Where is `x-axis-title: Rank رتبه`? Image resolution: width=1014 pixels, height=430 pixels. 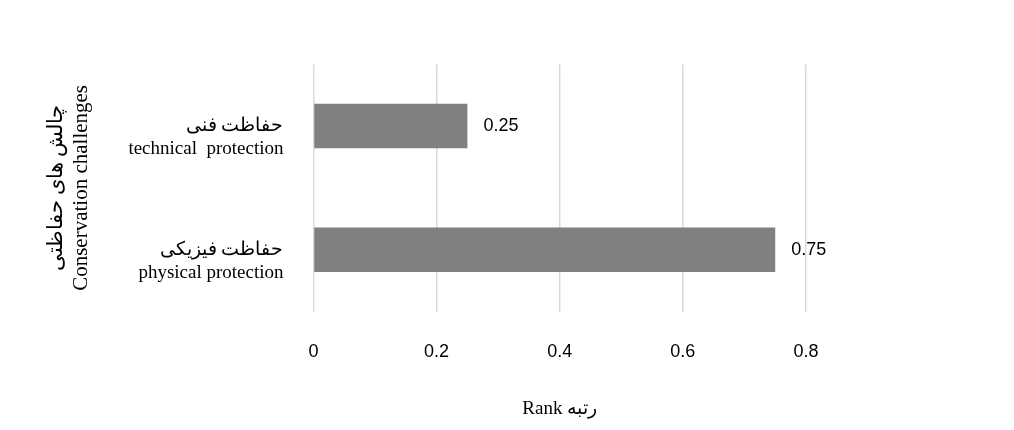
x-axis-title: Rank رتبه is located at coordinates (560, 407).